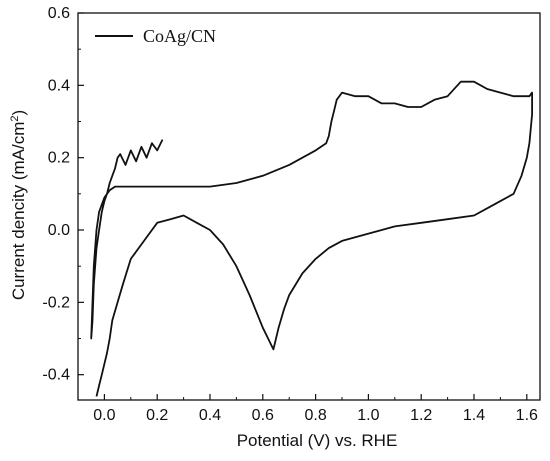 Image resolution: width=550 pixels, height=461 pixels. I want to click on x-tick-label: 0.8, so click(315, 415).